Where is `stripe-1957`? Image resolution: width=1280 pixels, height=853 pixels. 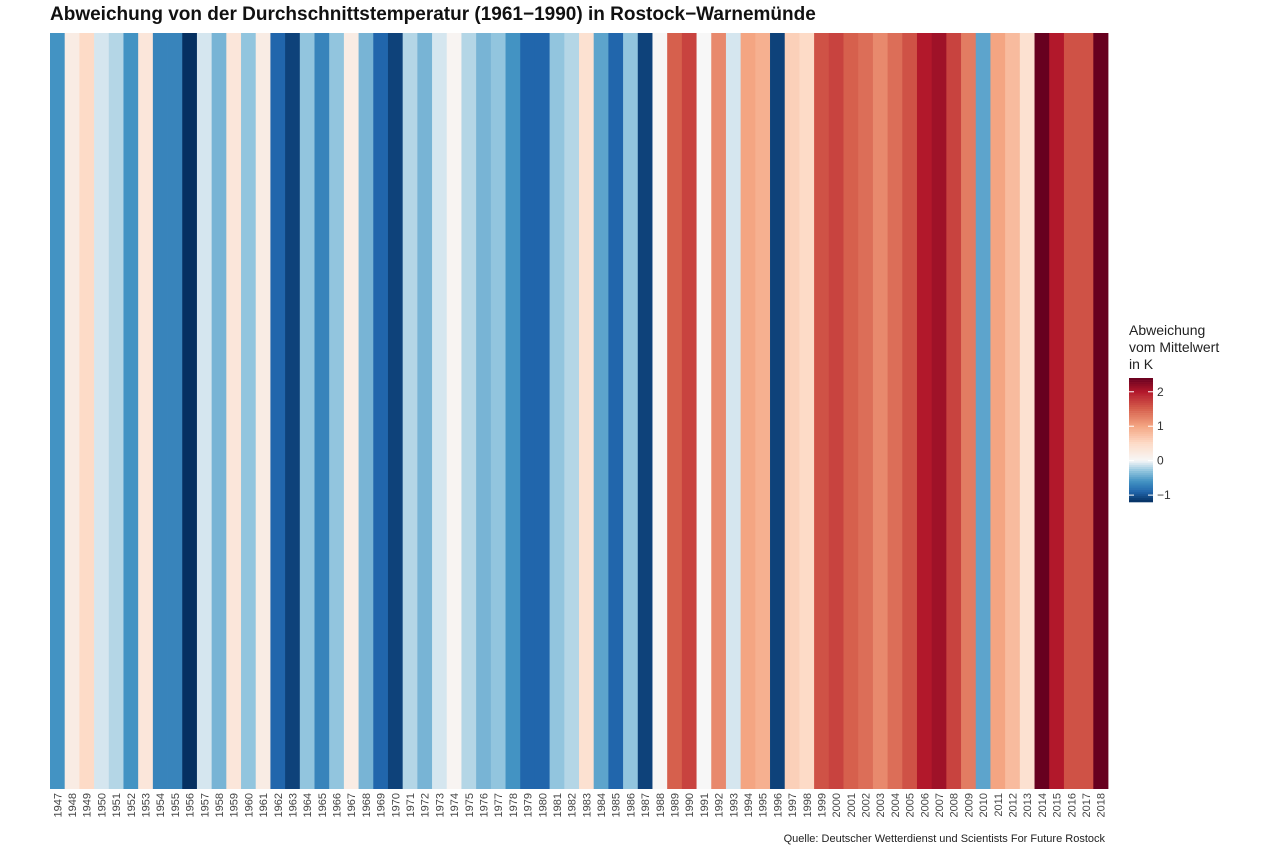
stripe-1957 is located at coordinates (204, 411).